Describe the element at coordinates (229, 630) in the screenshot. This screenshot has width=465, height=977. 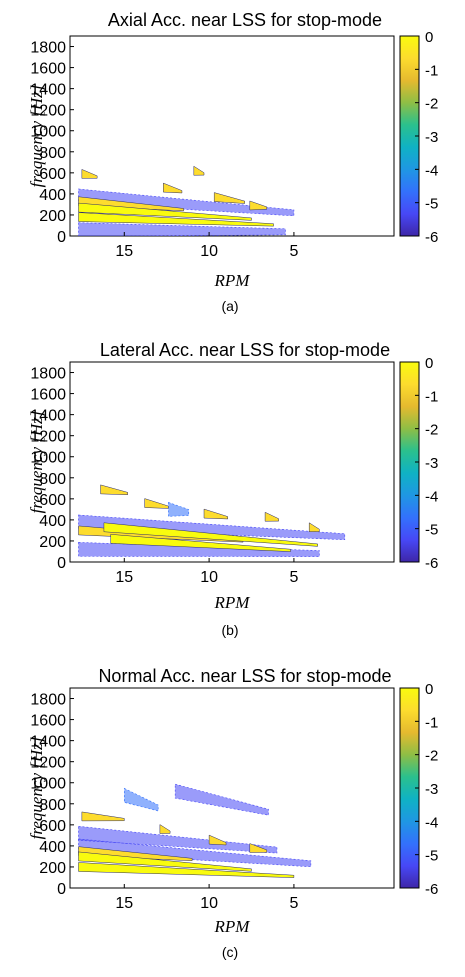
I see `panel-caption: (b)` at that location.